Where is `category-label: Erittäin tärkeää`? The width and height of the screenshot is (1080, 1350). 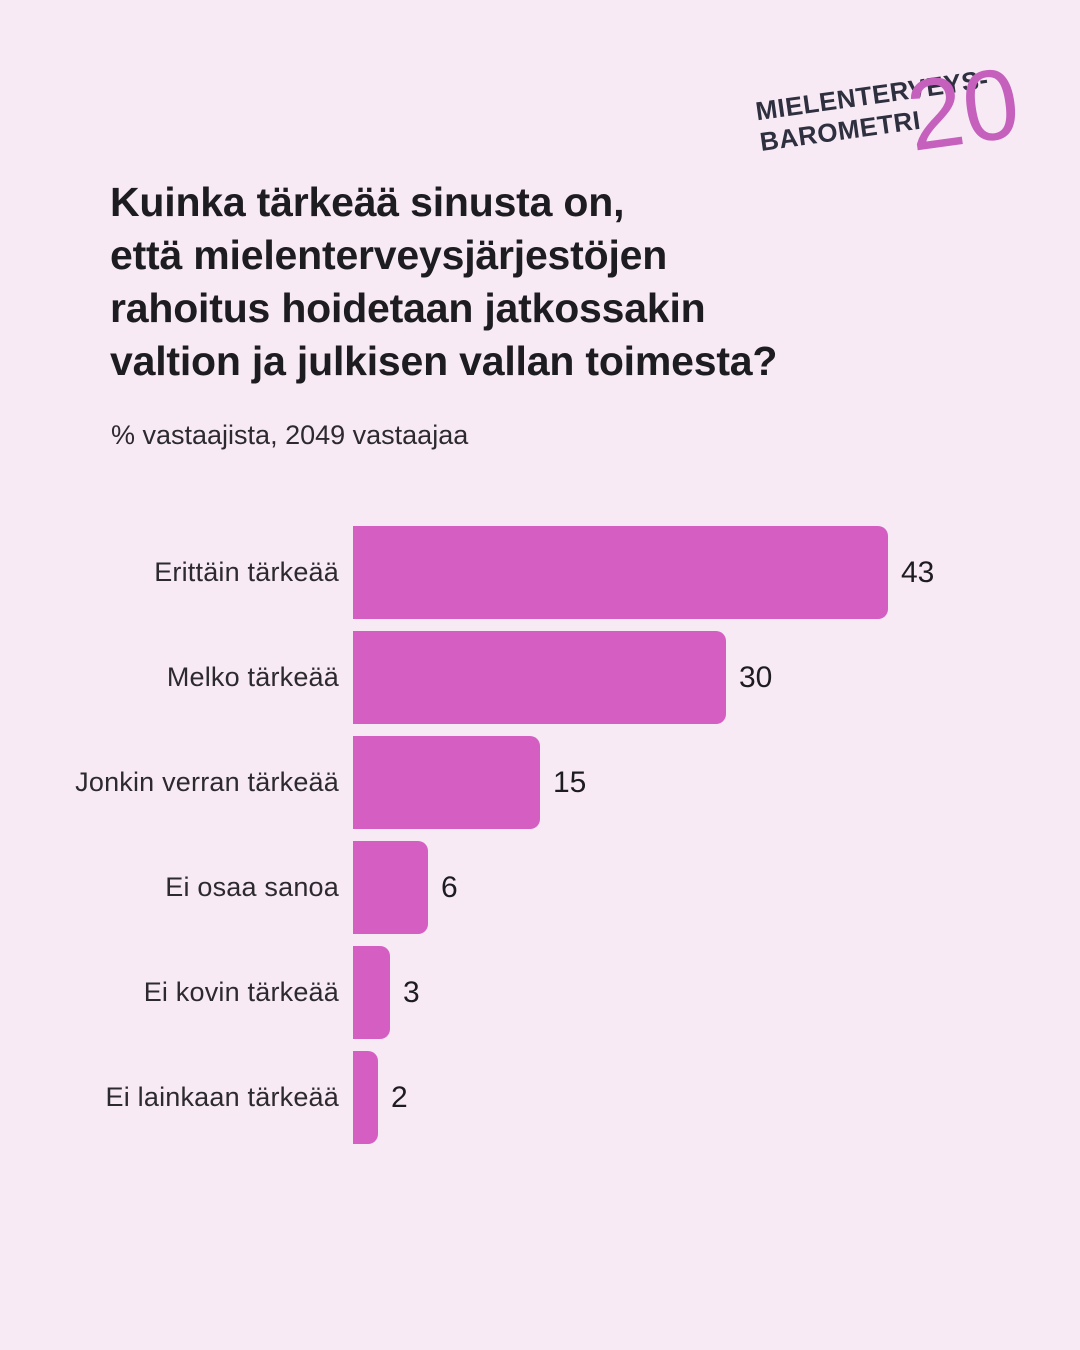
category-label: Erittäin tärkeää is located at coordinates (246, 572).